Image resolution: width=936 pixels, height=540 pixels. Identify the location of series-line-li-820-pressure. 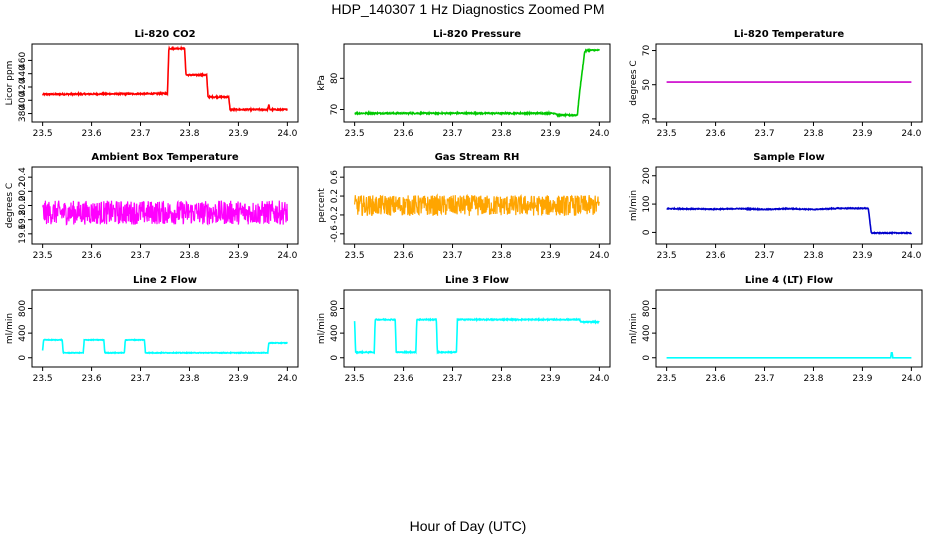
(477, 83).